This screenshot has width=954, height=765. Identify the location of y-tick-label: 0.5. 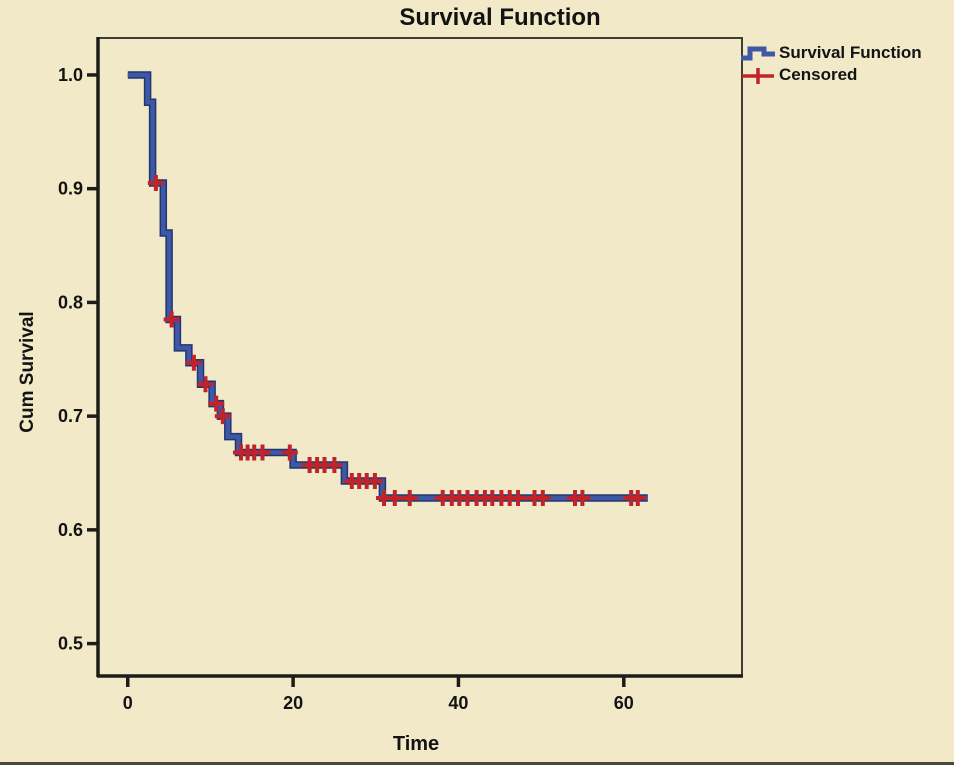
(70, 644).